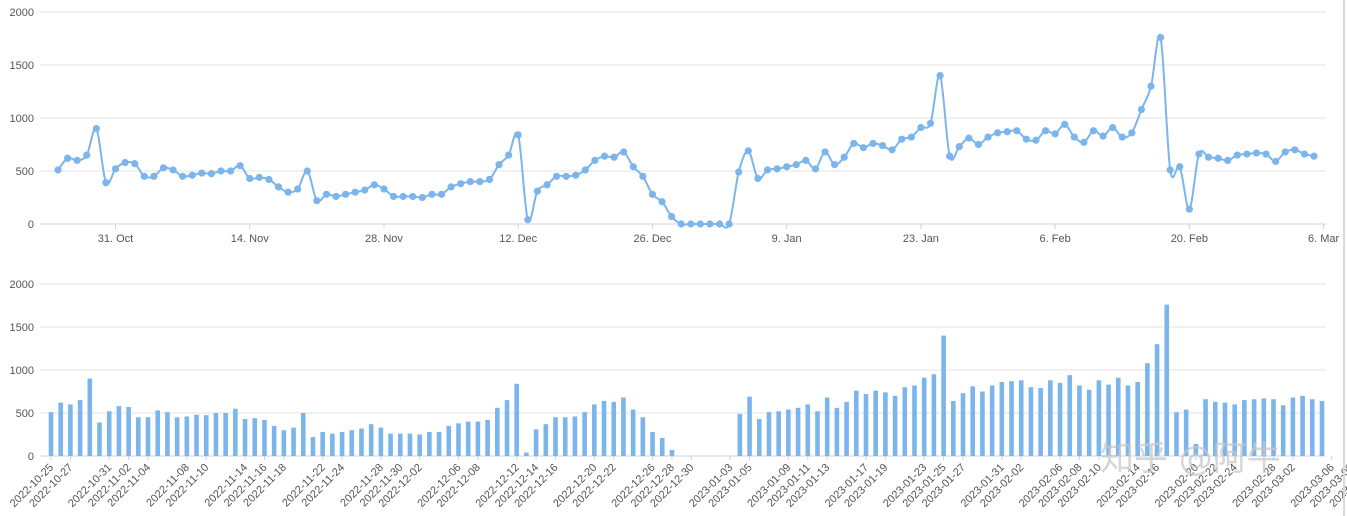 The width and height of the screenshot is (1347, 516). What do you see at coordinates (1190, 459) in the screenshot?
I see `watermark-text: 知乎 @阿牛` at bounding box center [1190, 459].